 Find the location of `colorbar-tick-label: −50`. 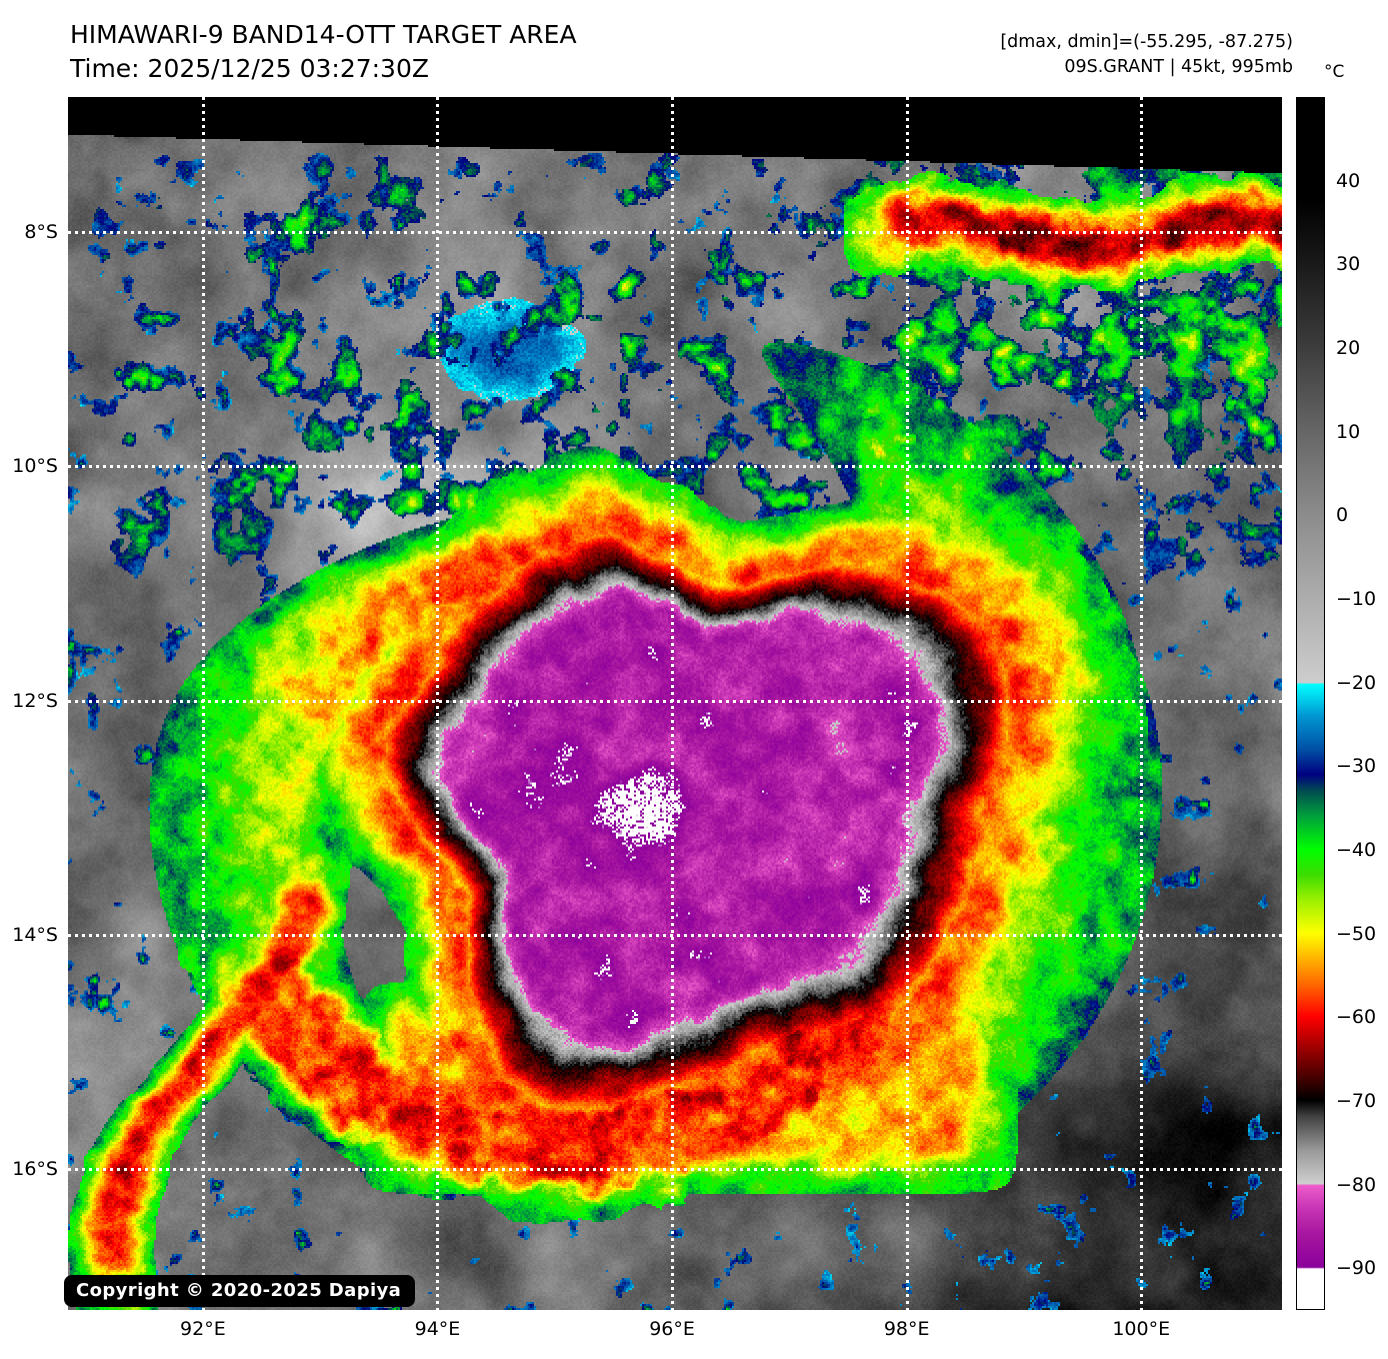

colorbar-tick-label: −50 is located at coordinates (1356, 933).